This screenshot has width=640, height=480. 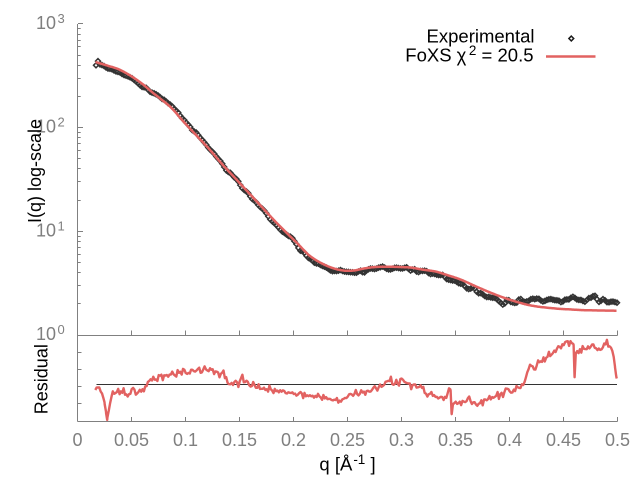 I want to click on svg-text: Experimental, so click(x=481, y=36).